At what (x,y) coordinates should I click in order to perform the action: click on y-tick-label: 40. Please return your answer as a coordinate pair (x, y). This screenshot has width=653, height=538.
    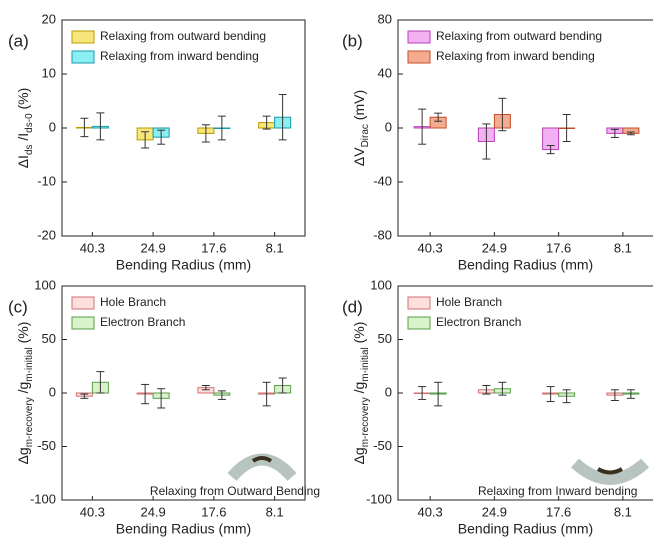
    Looking at the image, I should click on (385, 72).